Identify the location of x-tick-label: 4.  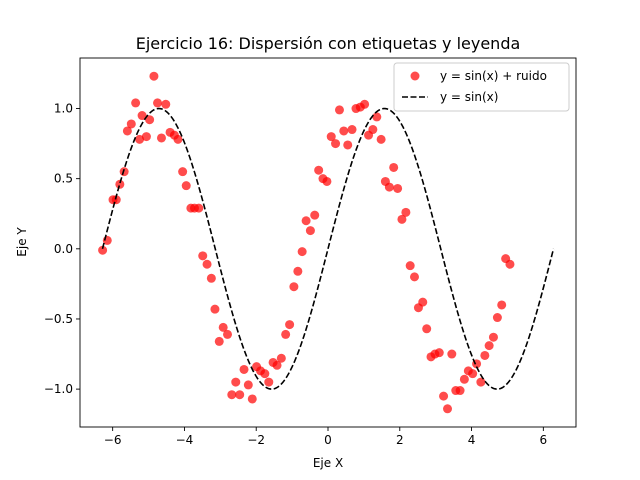
(472, 440).